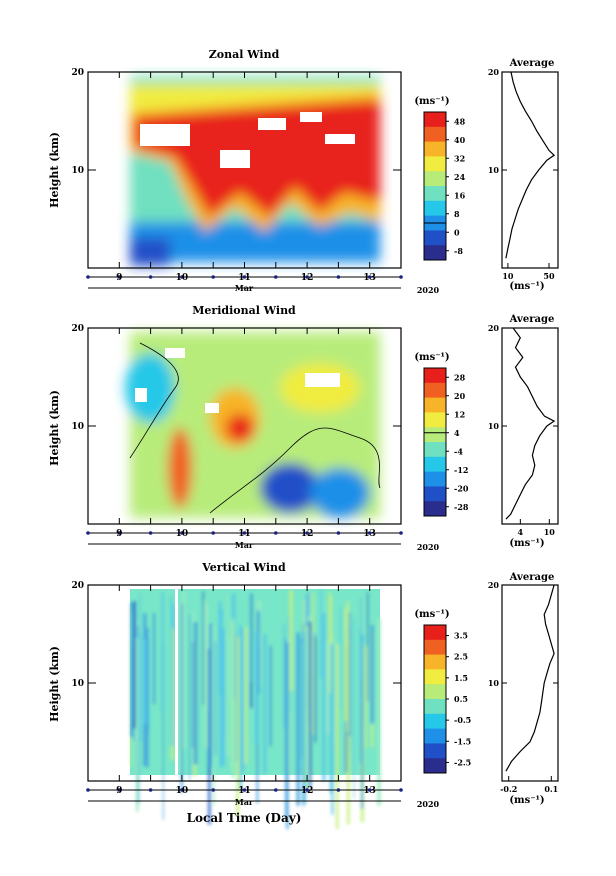 The height and width of the screenshot is (876, 616). Describe the element at coordinates (521, 532) in the screenshot. I see `avg-x-tick-label: 4` at that location.